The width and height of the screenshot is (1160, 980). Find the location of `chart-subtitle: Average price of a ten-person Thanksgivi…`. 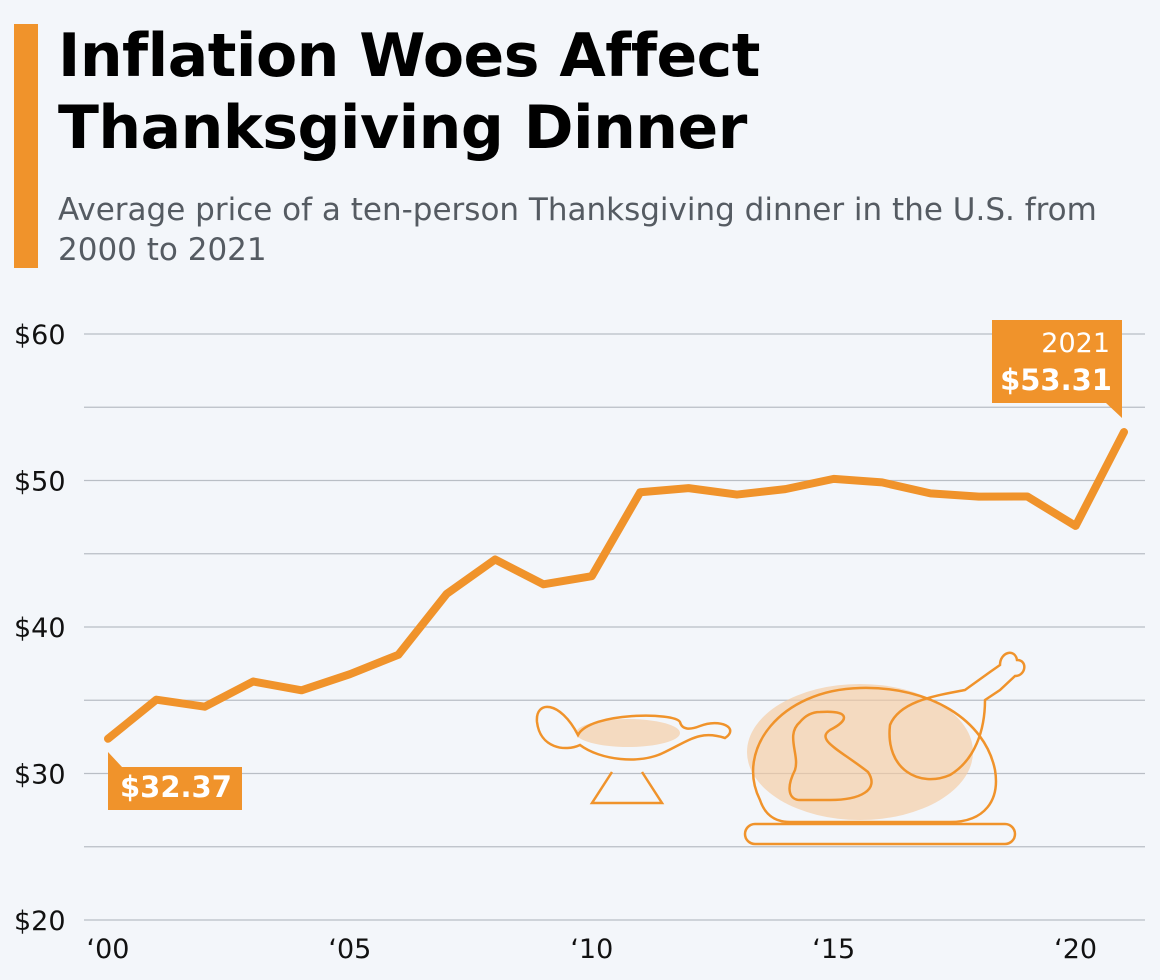

chart-subtitle: Average price of a ten-person Thanksgivi… is located at coordinates (577, 230).